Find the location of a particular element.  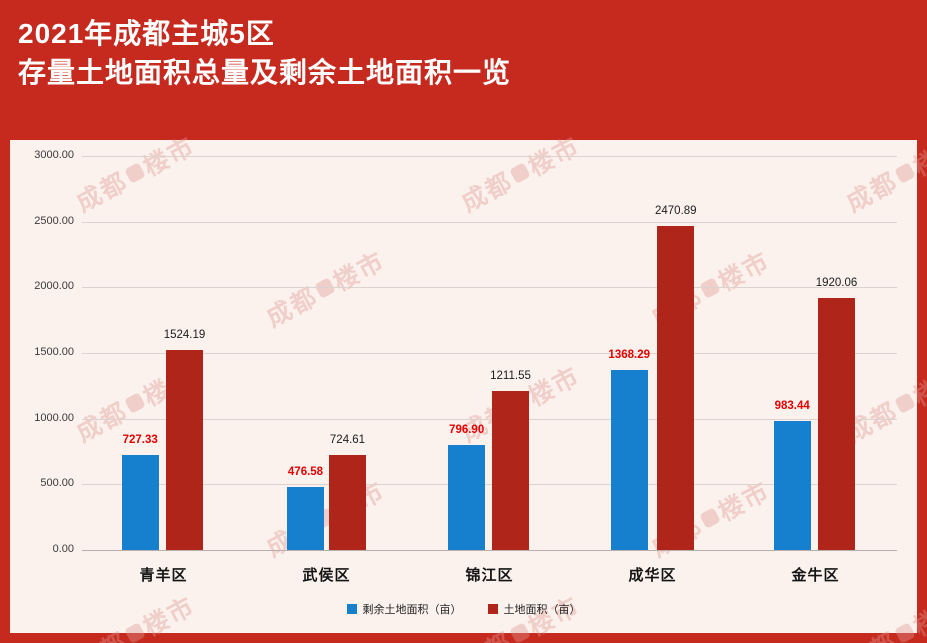

legend-label: 土地面积（亩） is located at coordinates (542, 610).